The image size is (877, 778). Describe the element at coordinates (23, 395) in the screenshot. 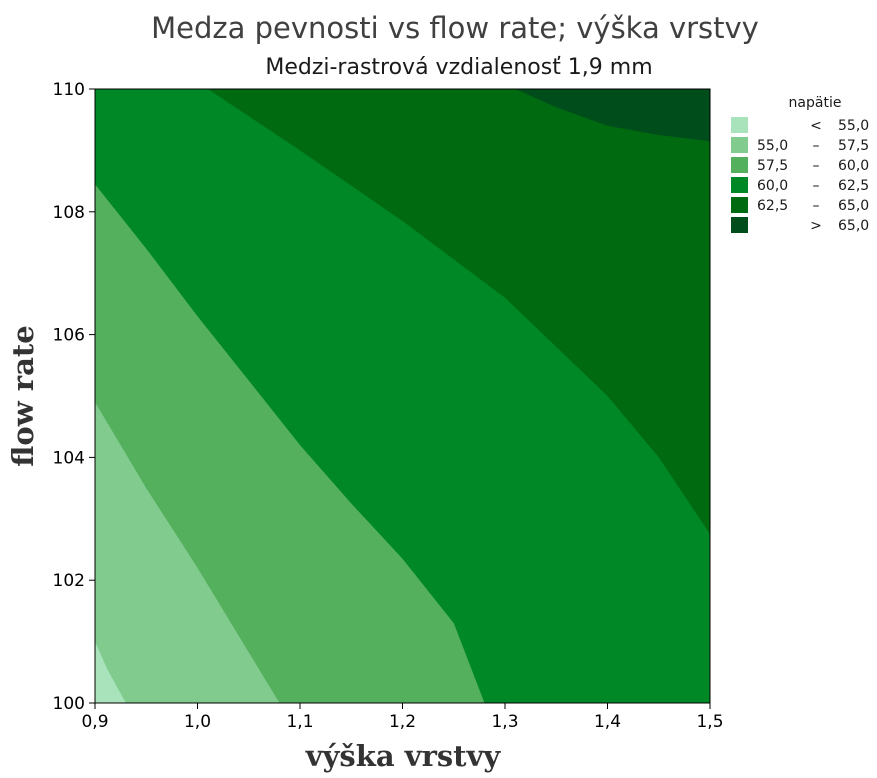

I see `y-axis-label: flow rate` at that location.